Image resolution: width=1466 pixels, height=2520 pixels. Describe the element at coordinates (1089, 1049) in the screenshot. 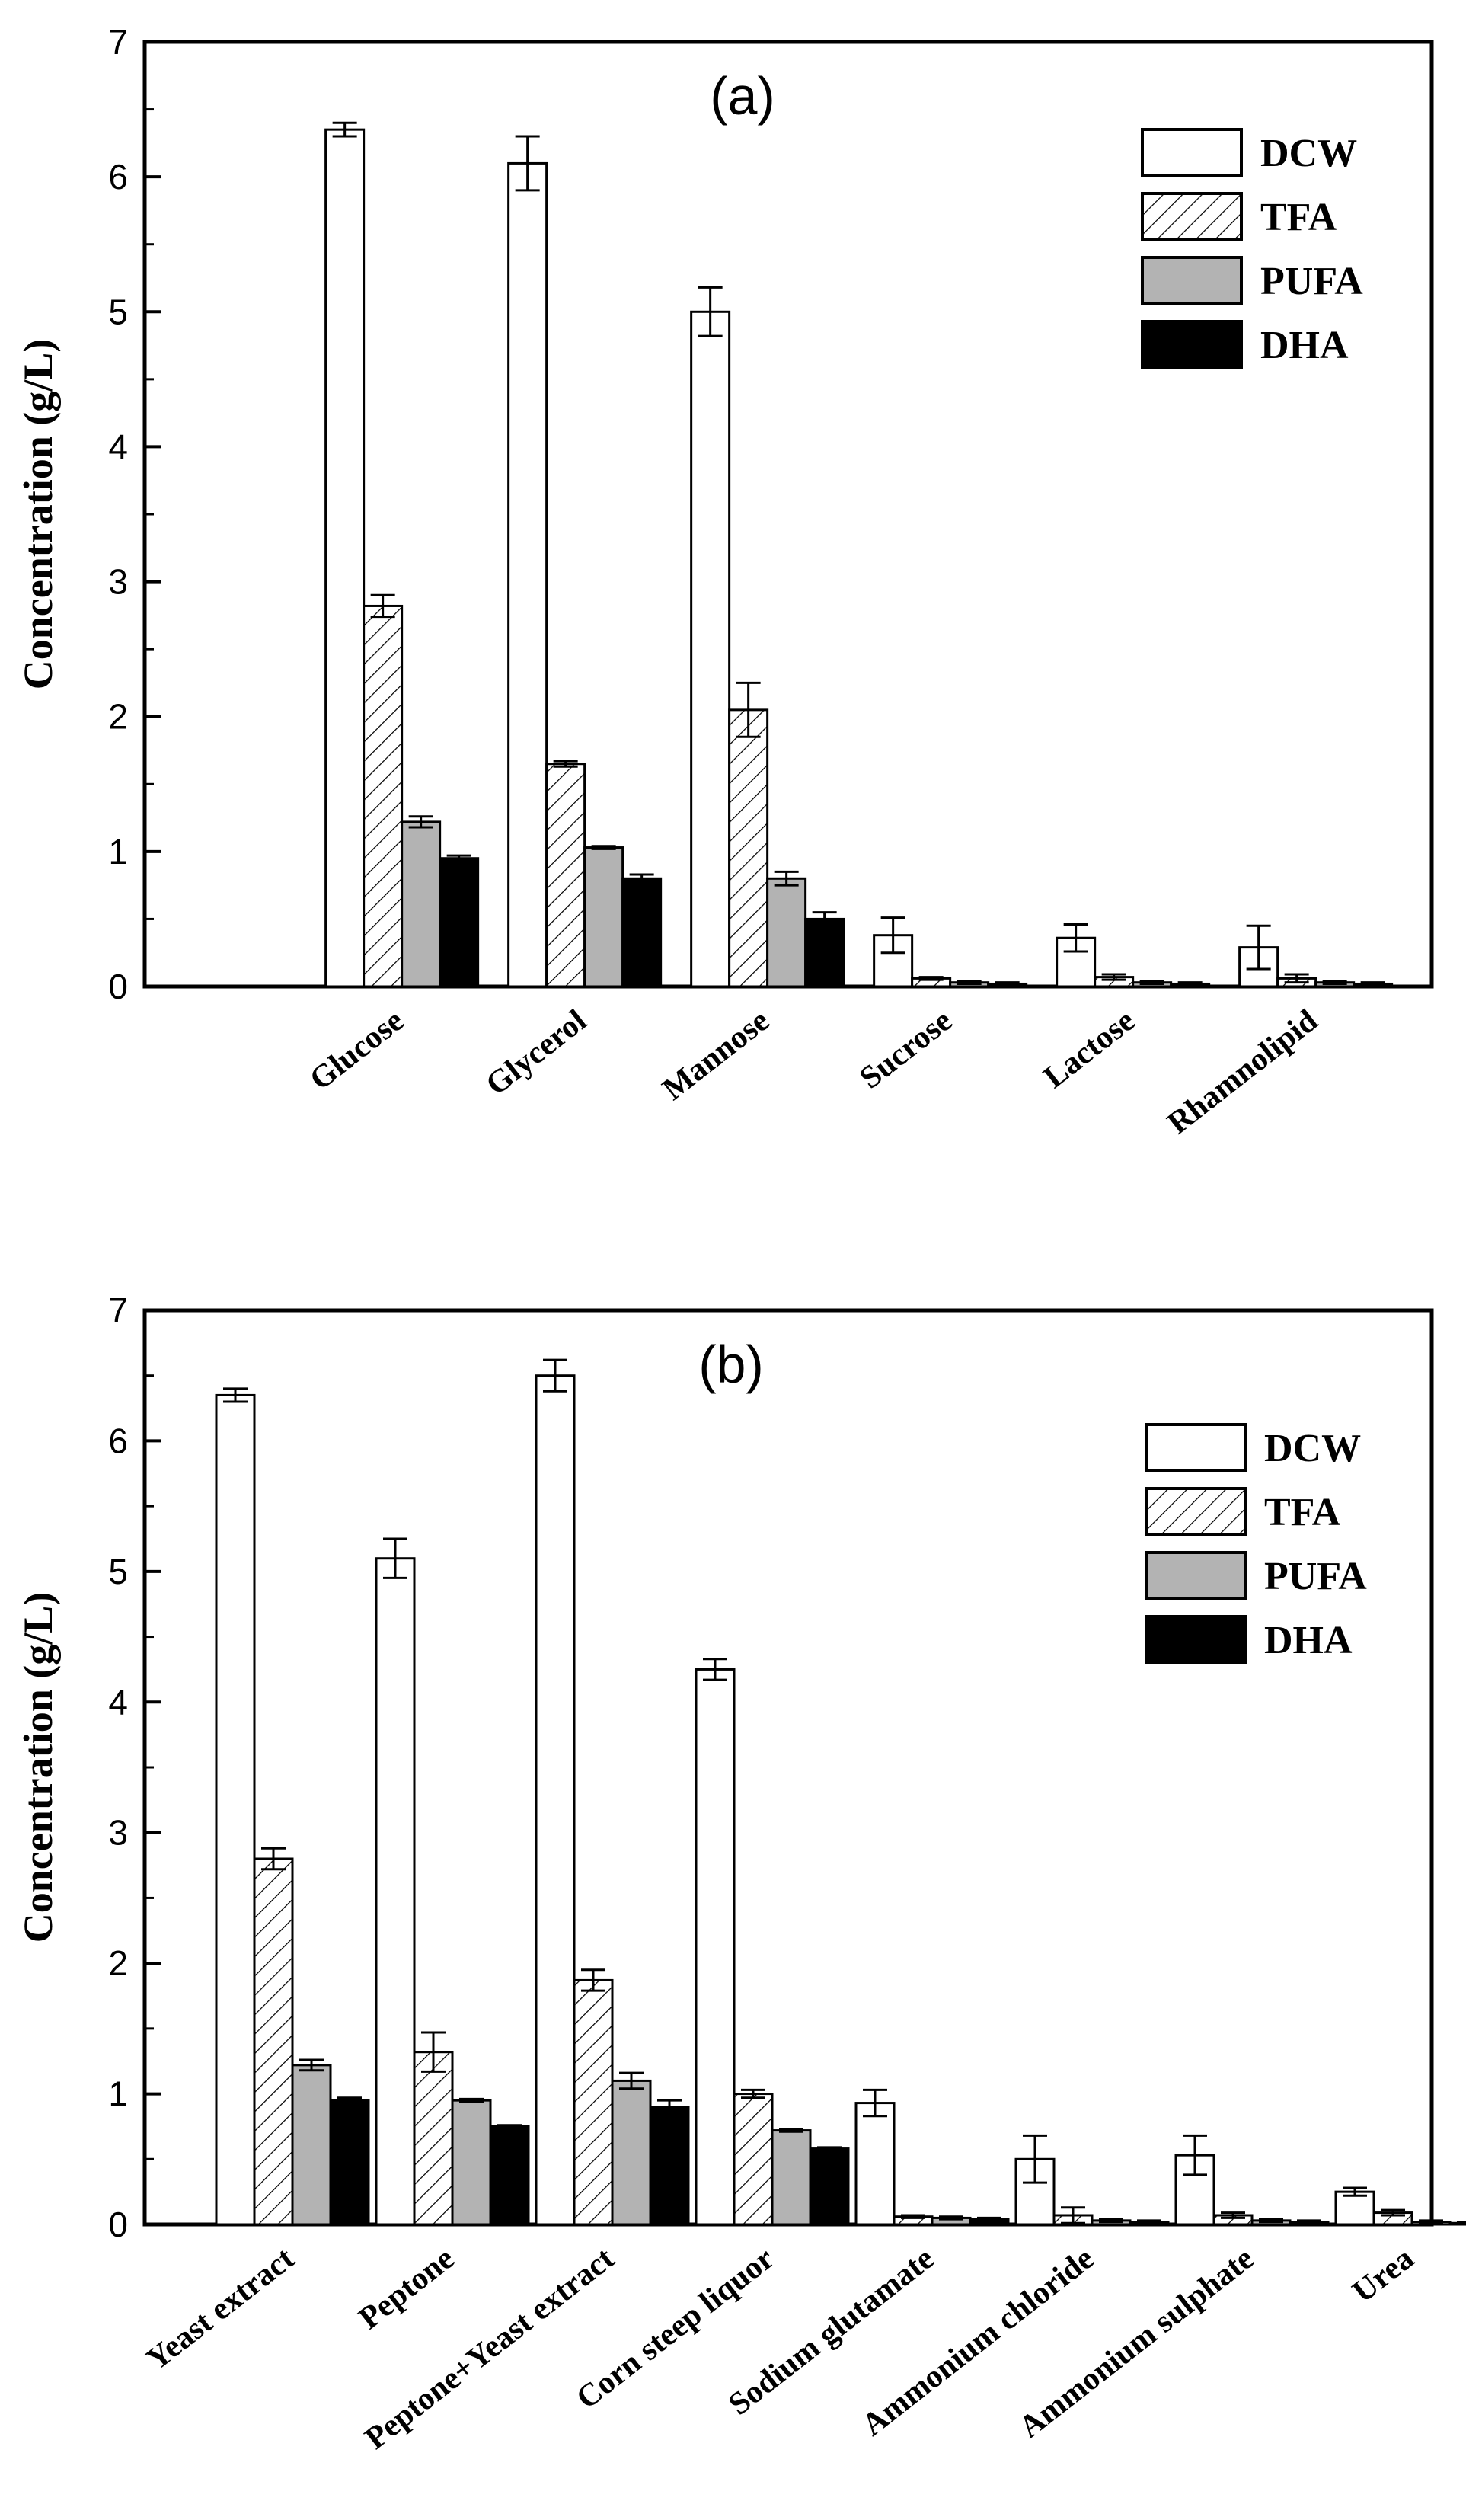

I see `category-label-lactose: Lactose` at that location.